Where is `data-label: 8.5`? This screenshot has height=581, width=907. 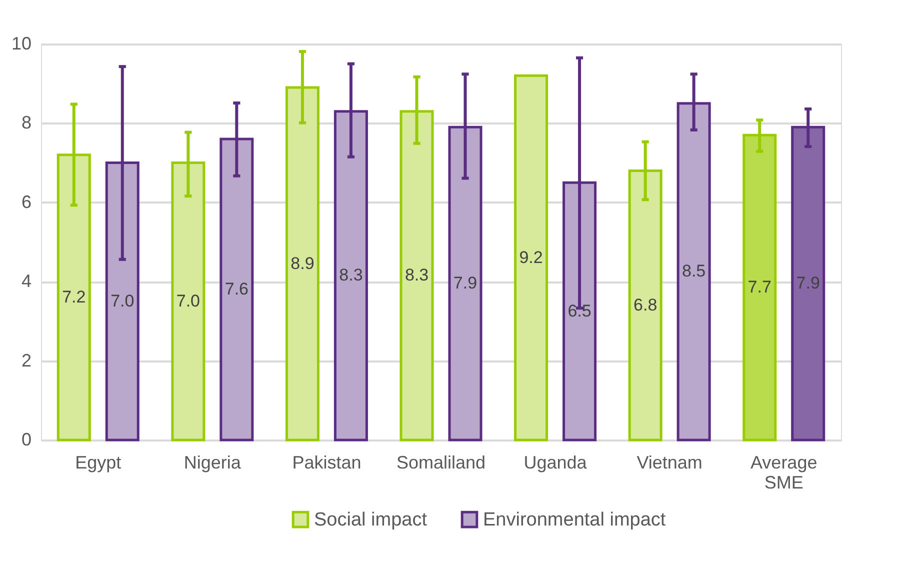 data-label: 8.5 is located at coordinates (694, 271).